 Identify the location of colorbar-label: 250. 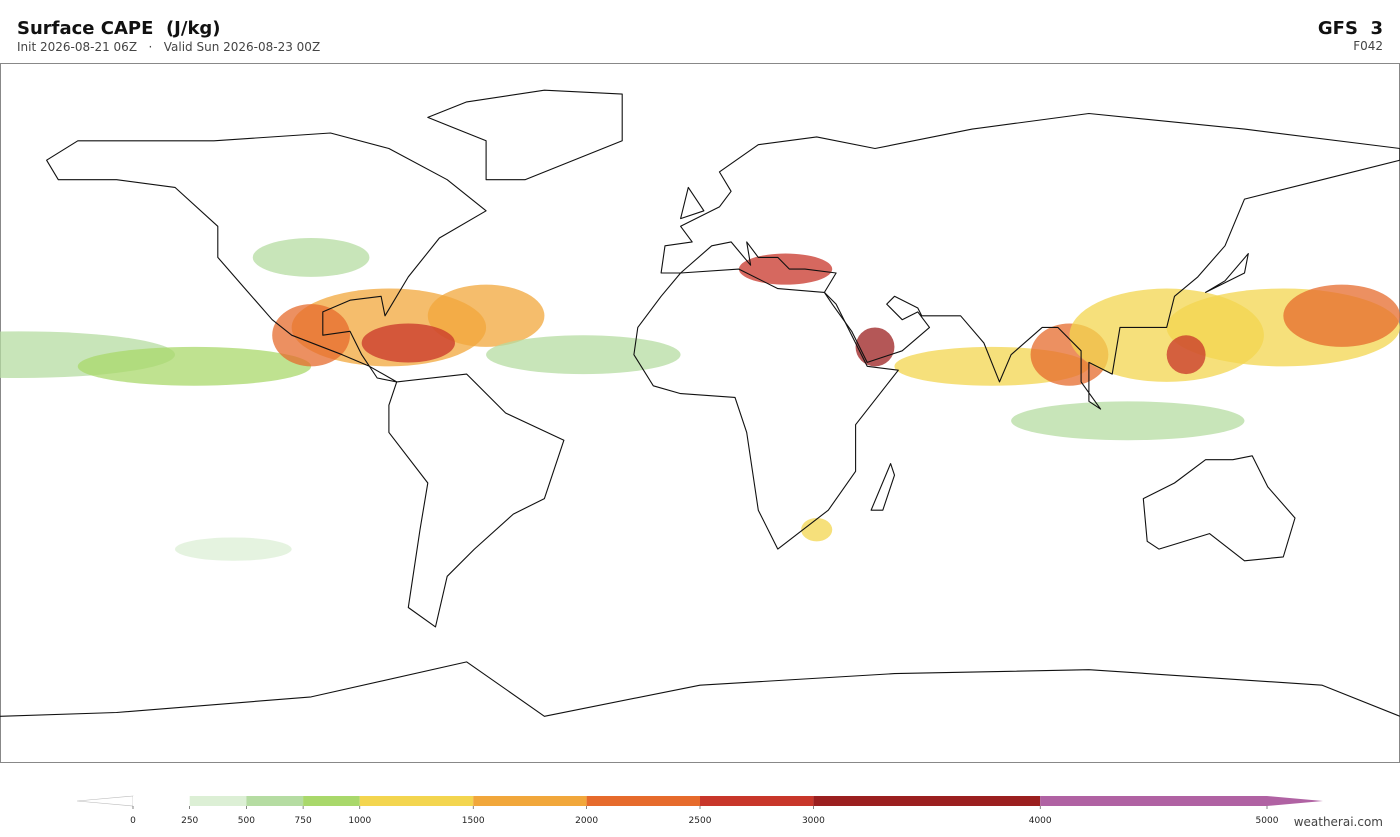
(189, 821).